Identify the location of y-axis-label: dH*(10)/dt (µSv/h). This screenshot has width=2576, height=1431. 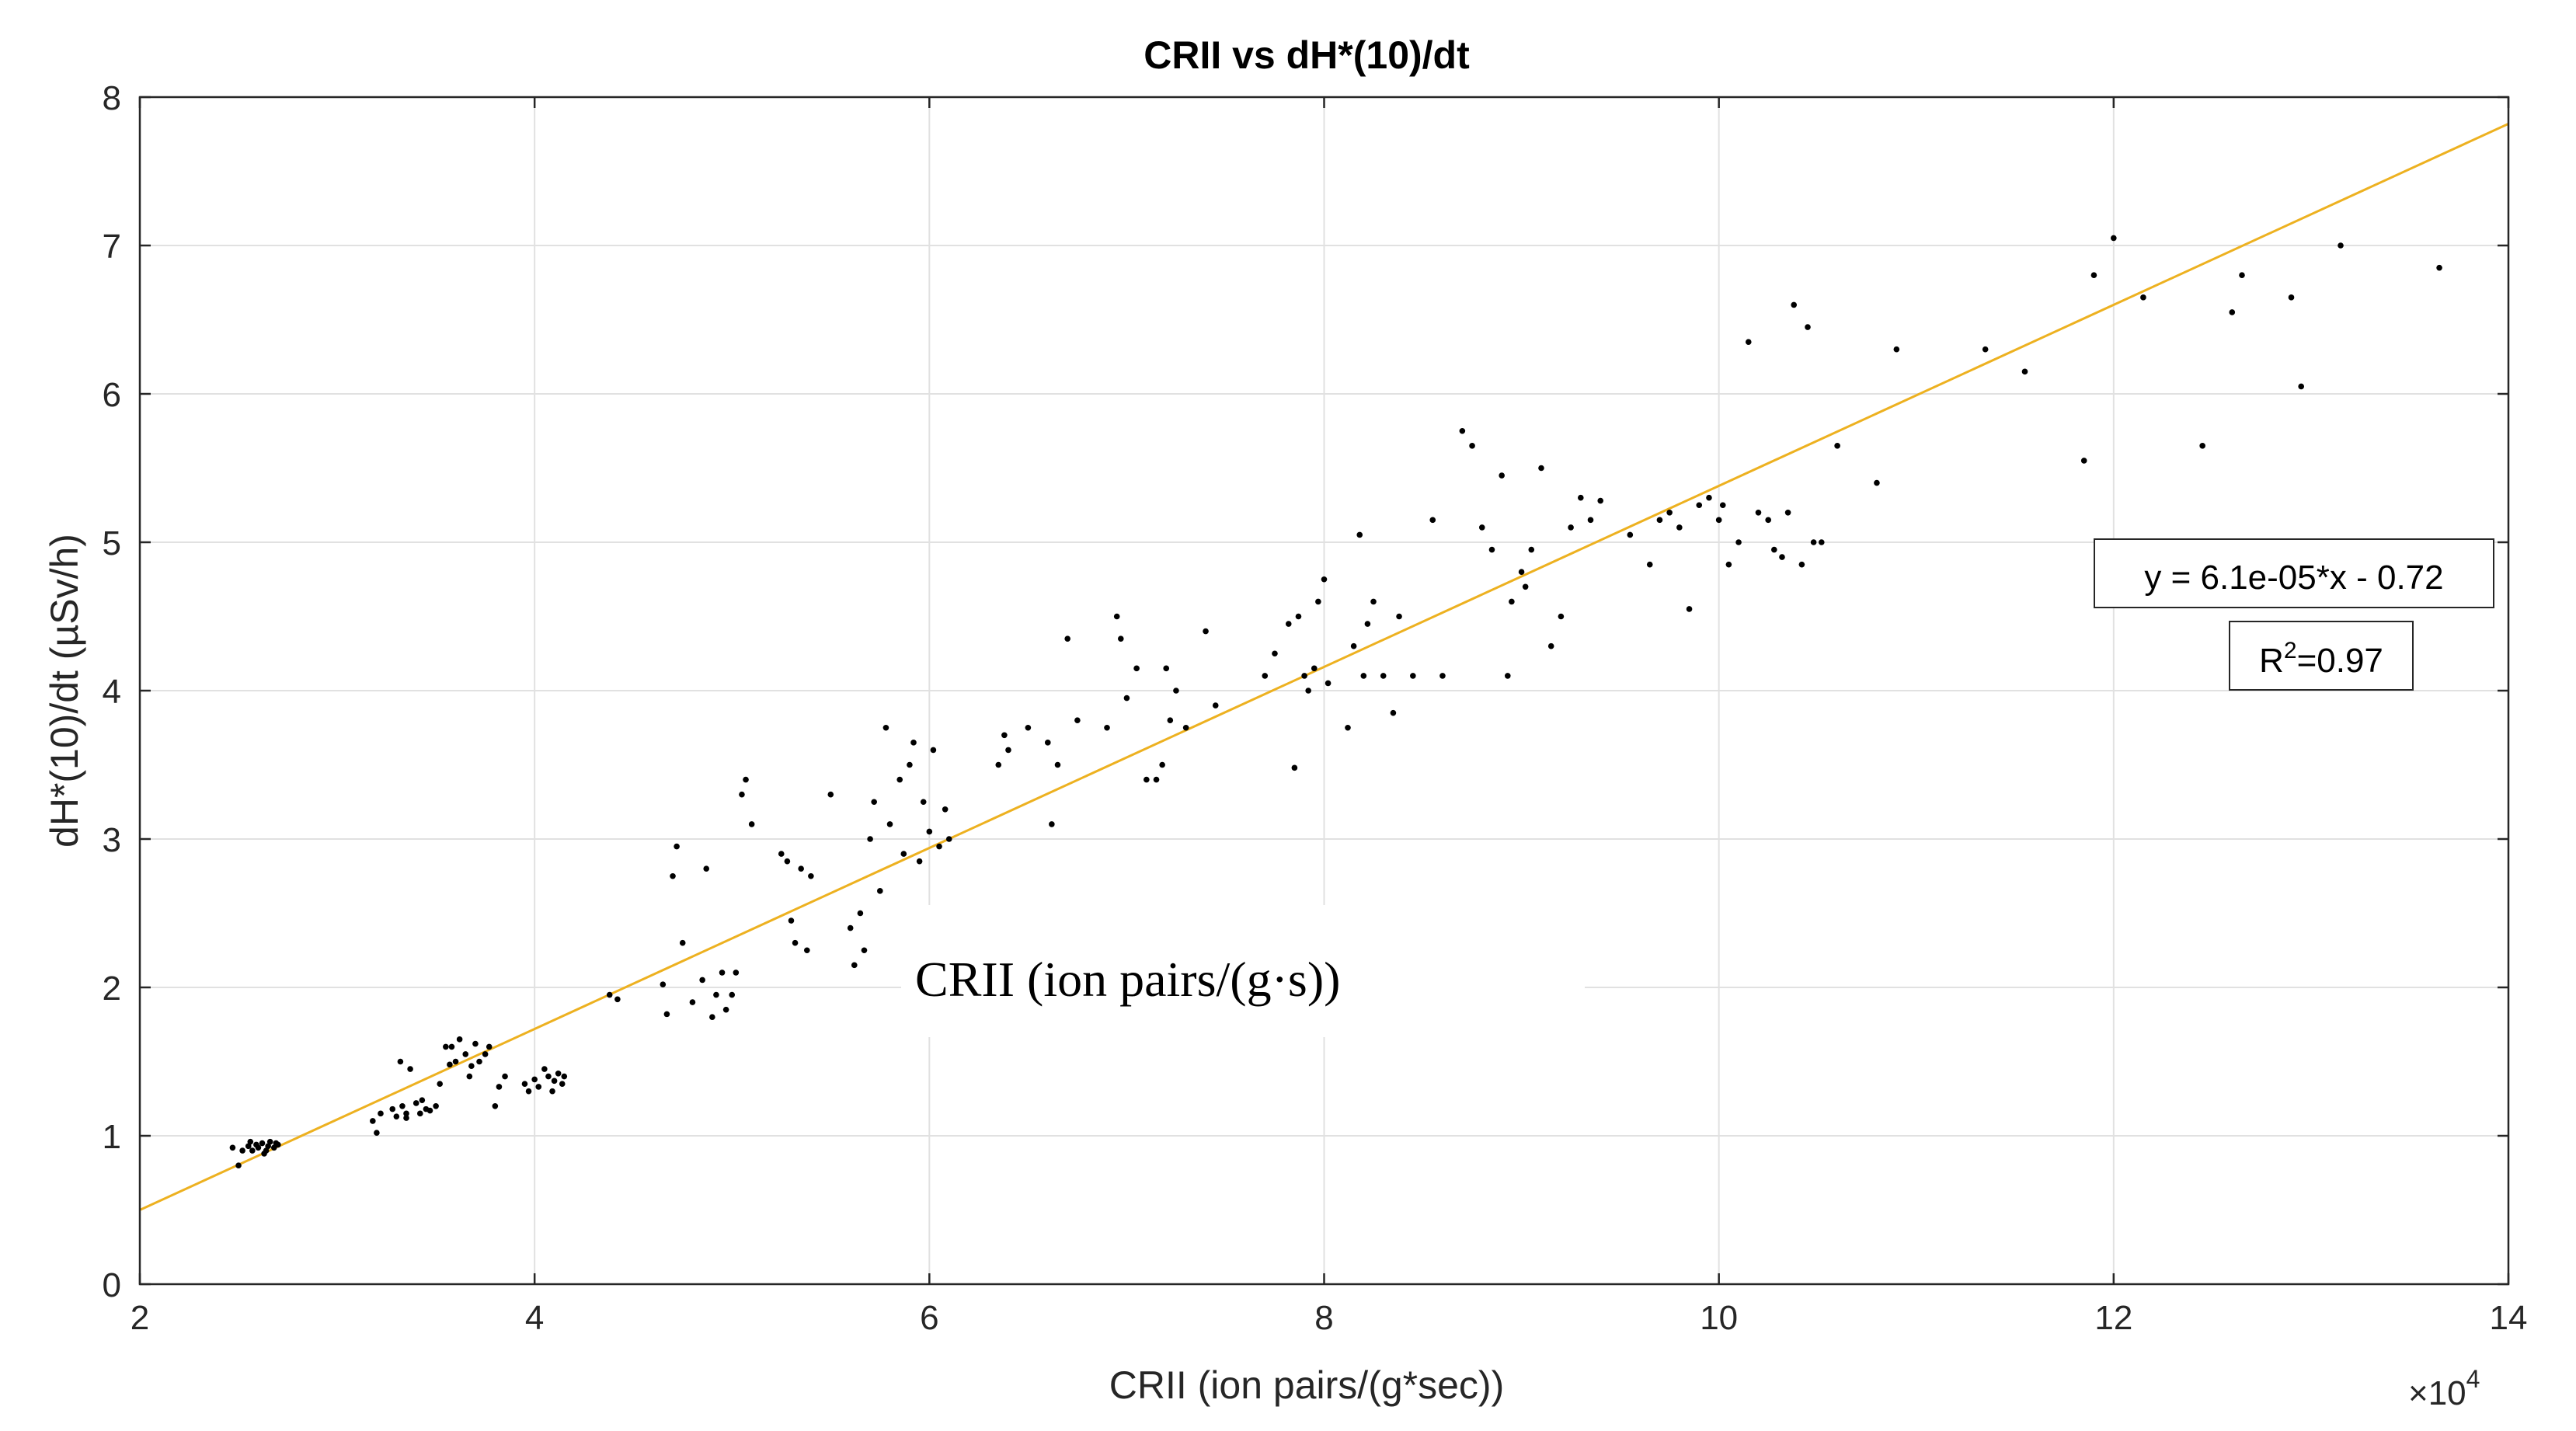
(64, 691).